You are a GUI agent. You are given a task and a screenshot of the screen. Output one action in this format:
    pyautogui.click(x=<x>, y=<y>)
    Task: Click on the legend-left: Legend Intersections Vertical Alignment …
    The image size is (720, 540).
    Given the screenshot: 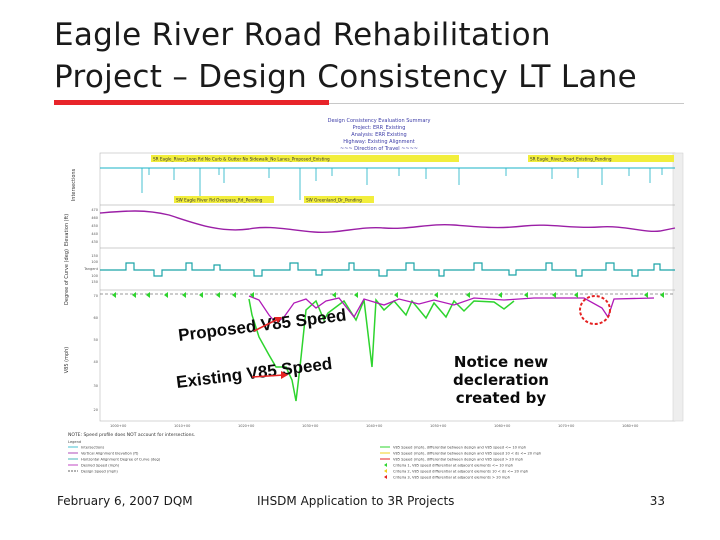 What is the action you would take?
    pyautogui.click(x=114, y=457)
    